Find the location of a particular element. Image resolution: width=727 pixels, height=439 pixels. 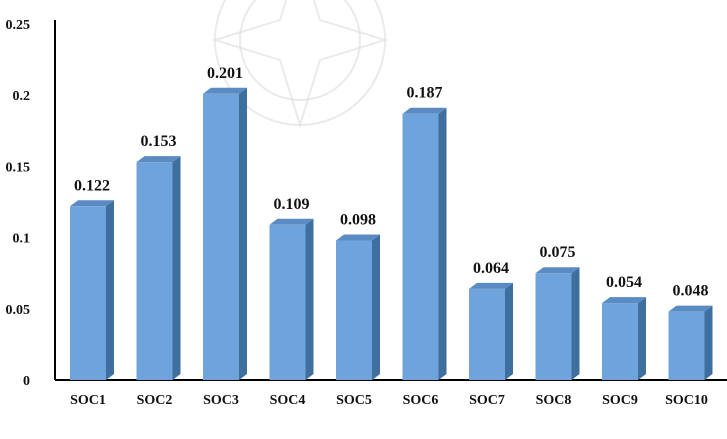

bar-soc6 is located at coordinates (424, 243).